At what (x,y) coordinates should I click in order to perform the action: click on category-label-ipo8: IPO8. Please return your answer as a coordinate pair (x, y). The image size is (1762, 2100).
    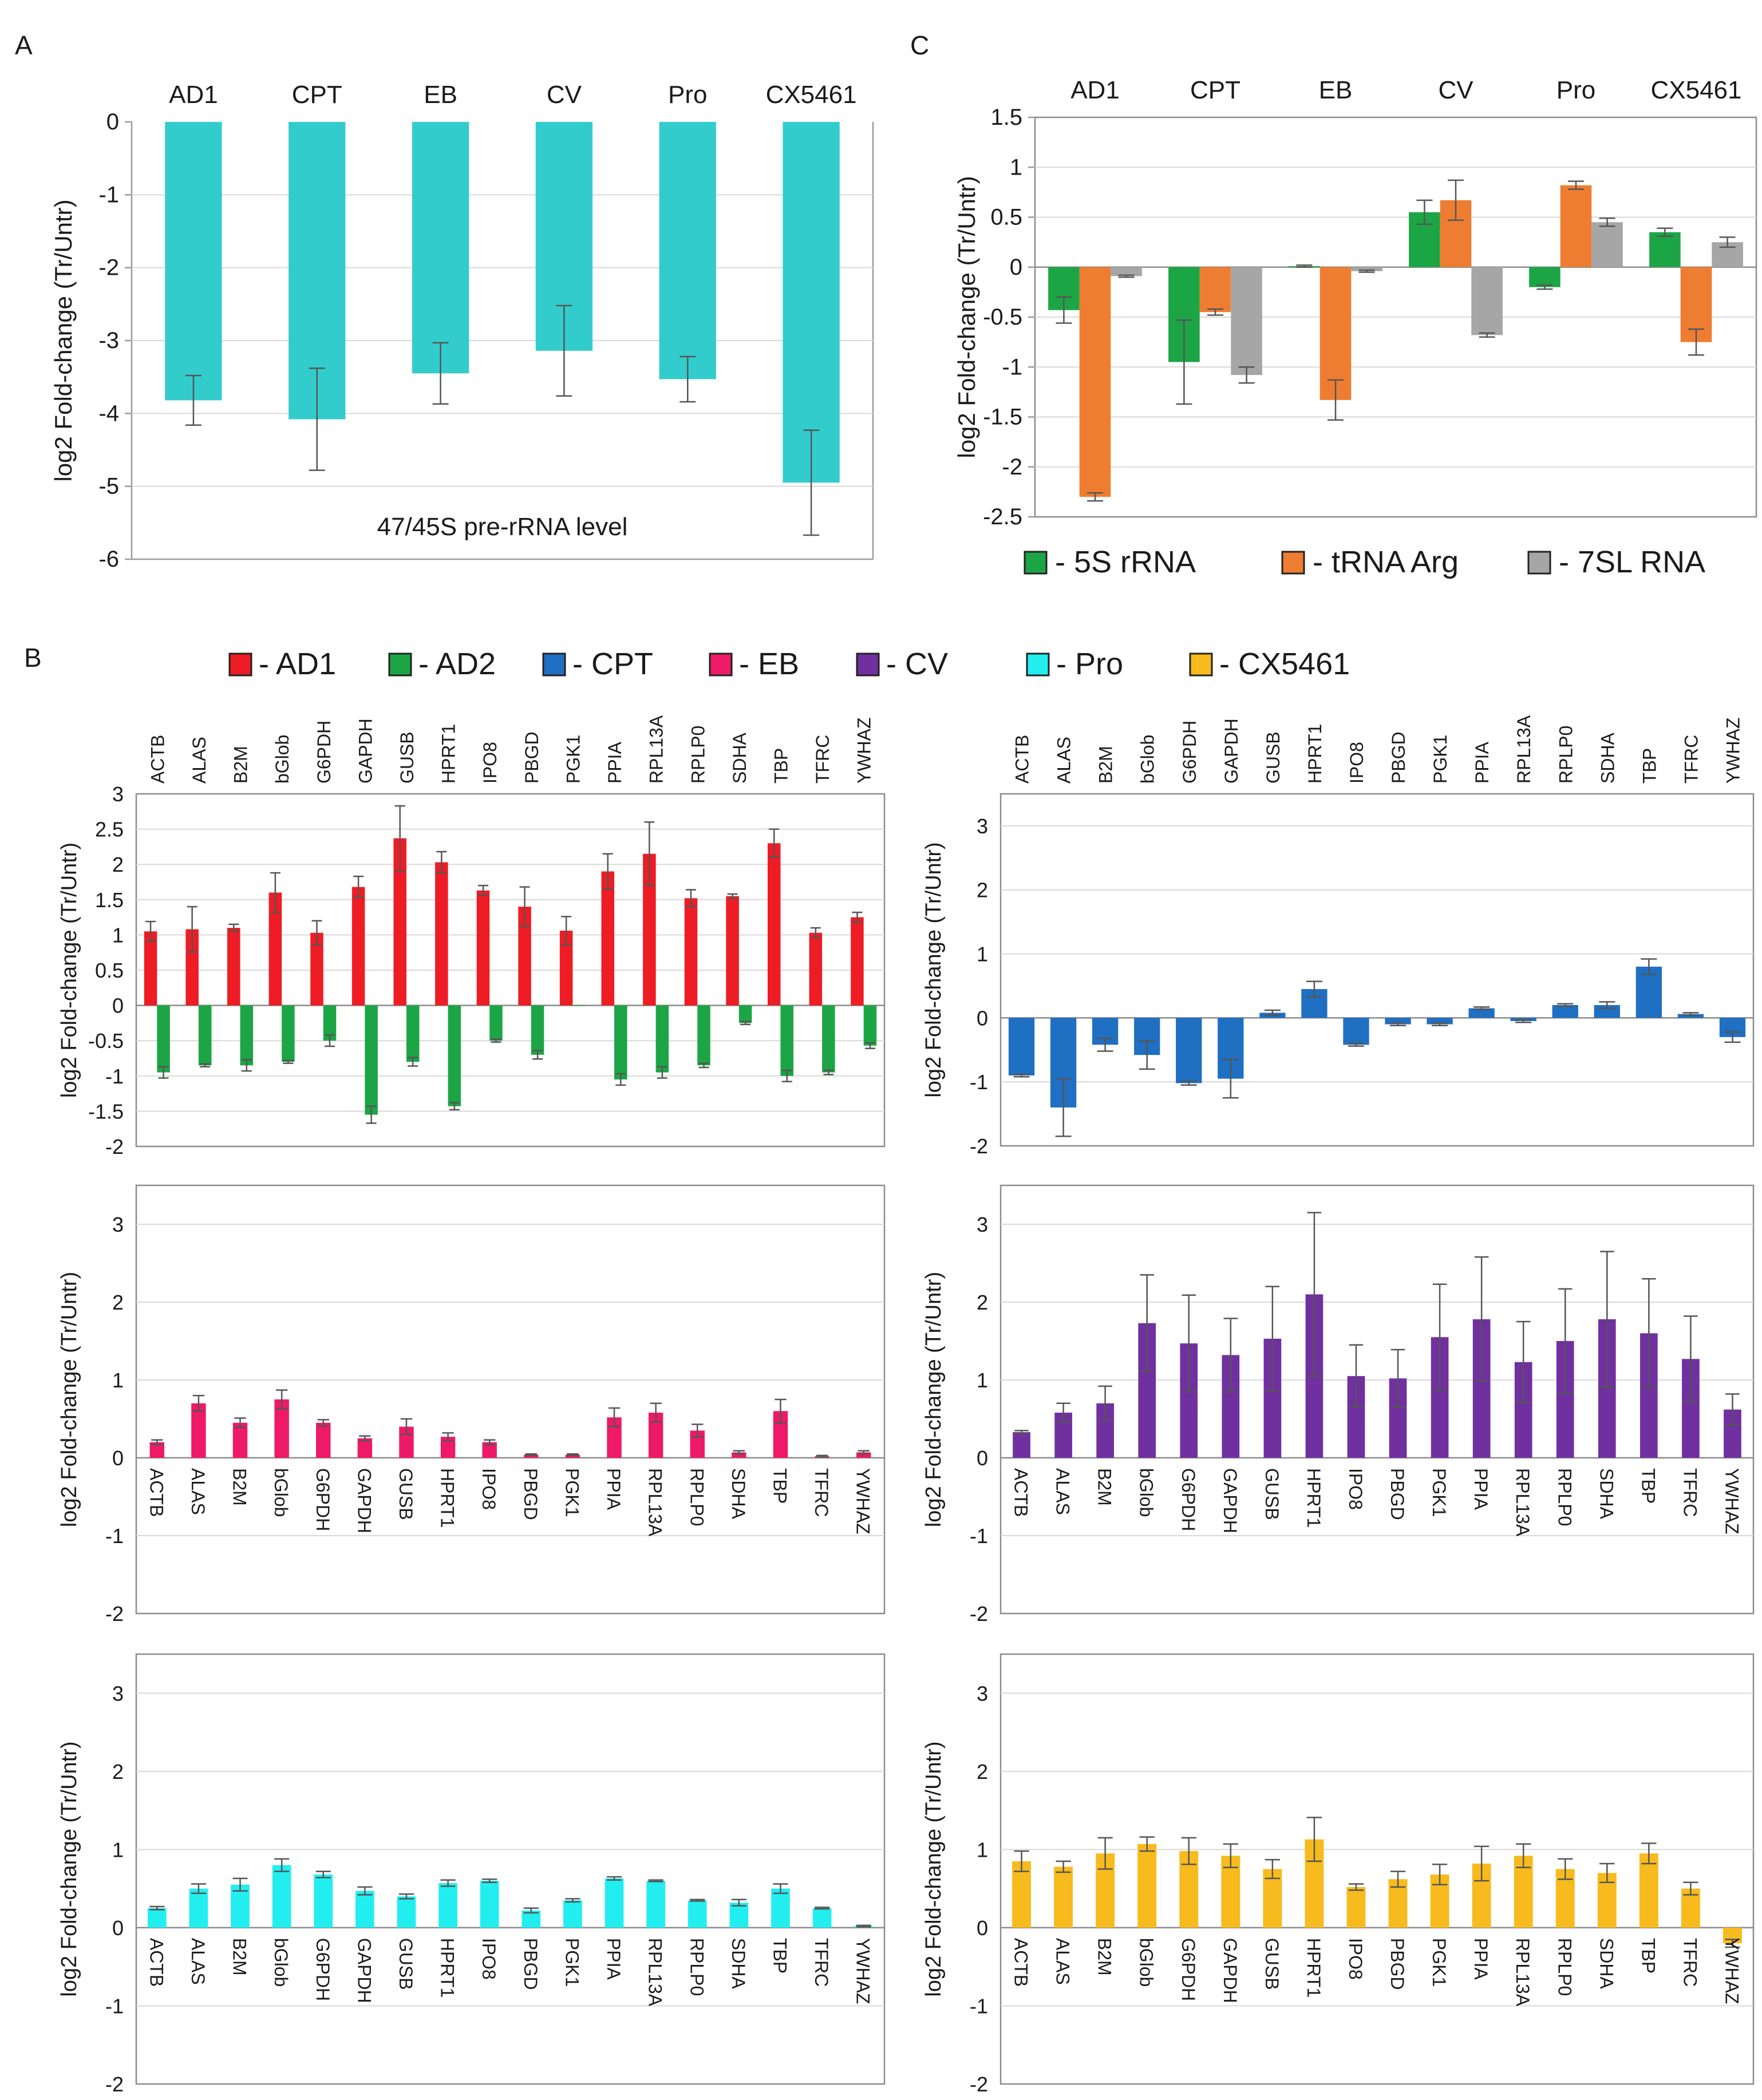
    Looking at the image, I should click on (489, 1959).